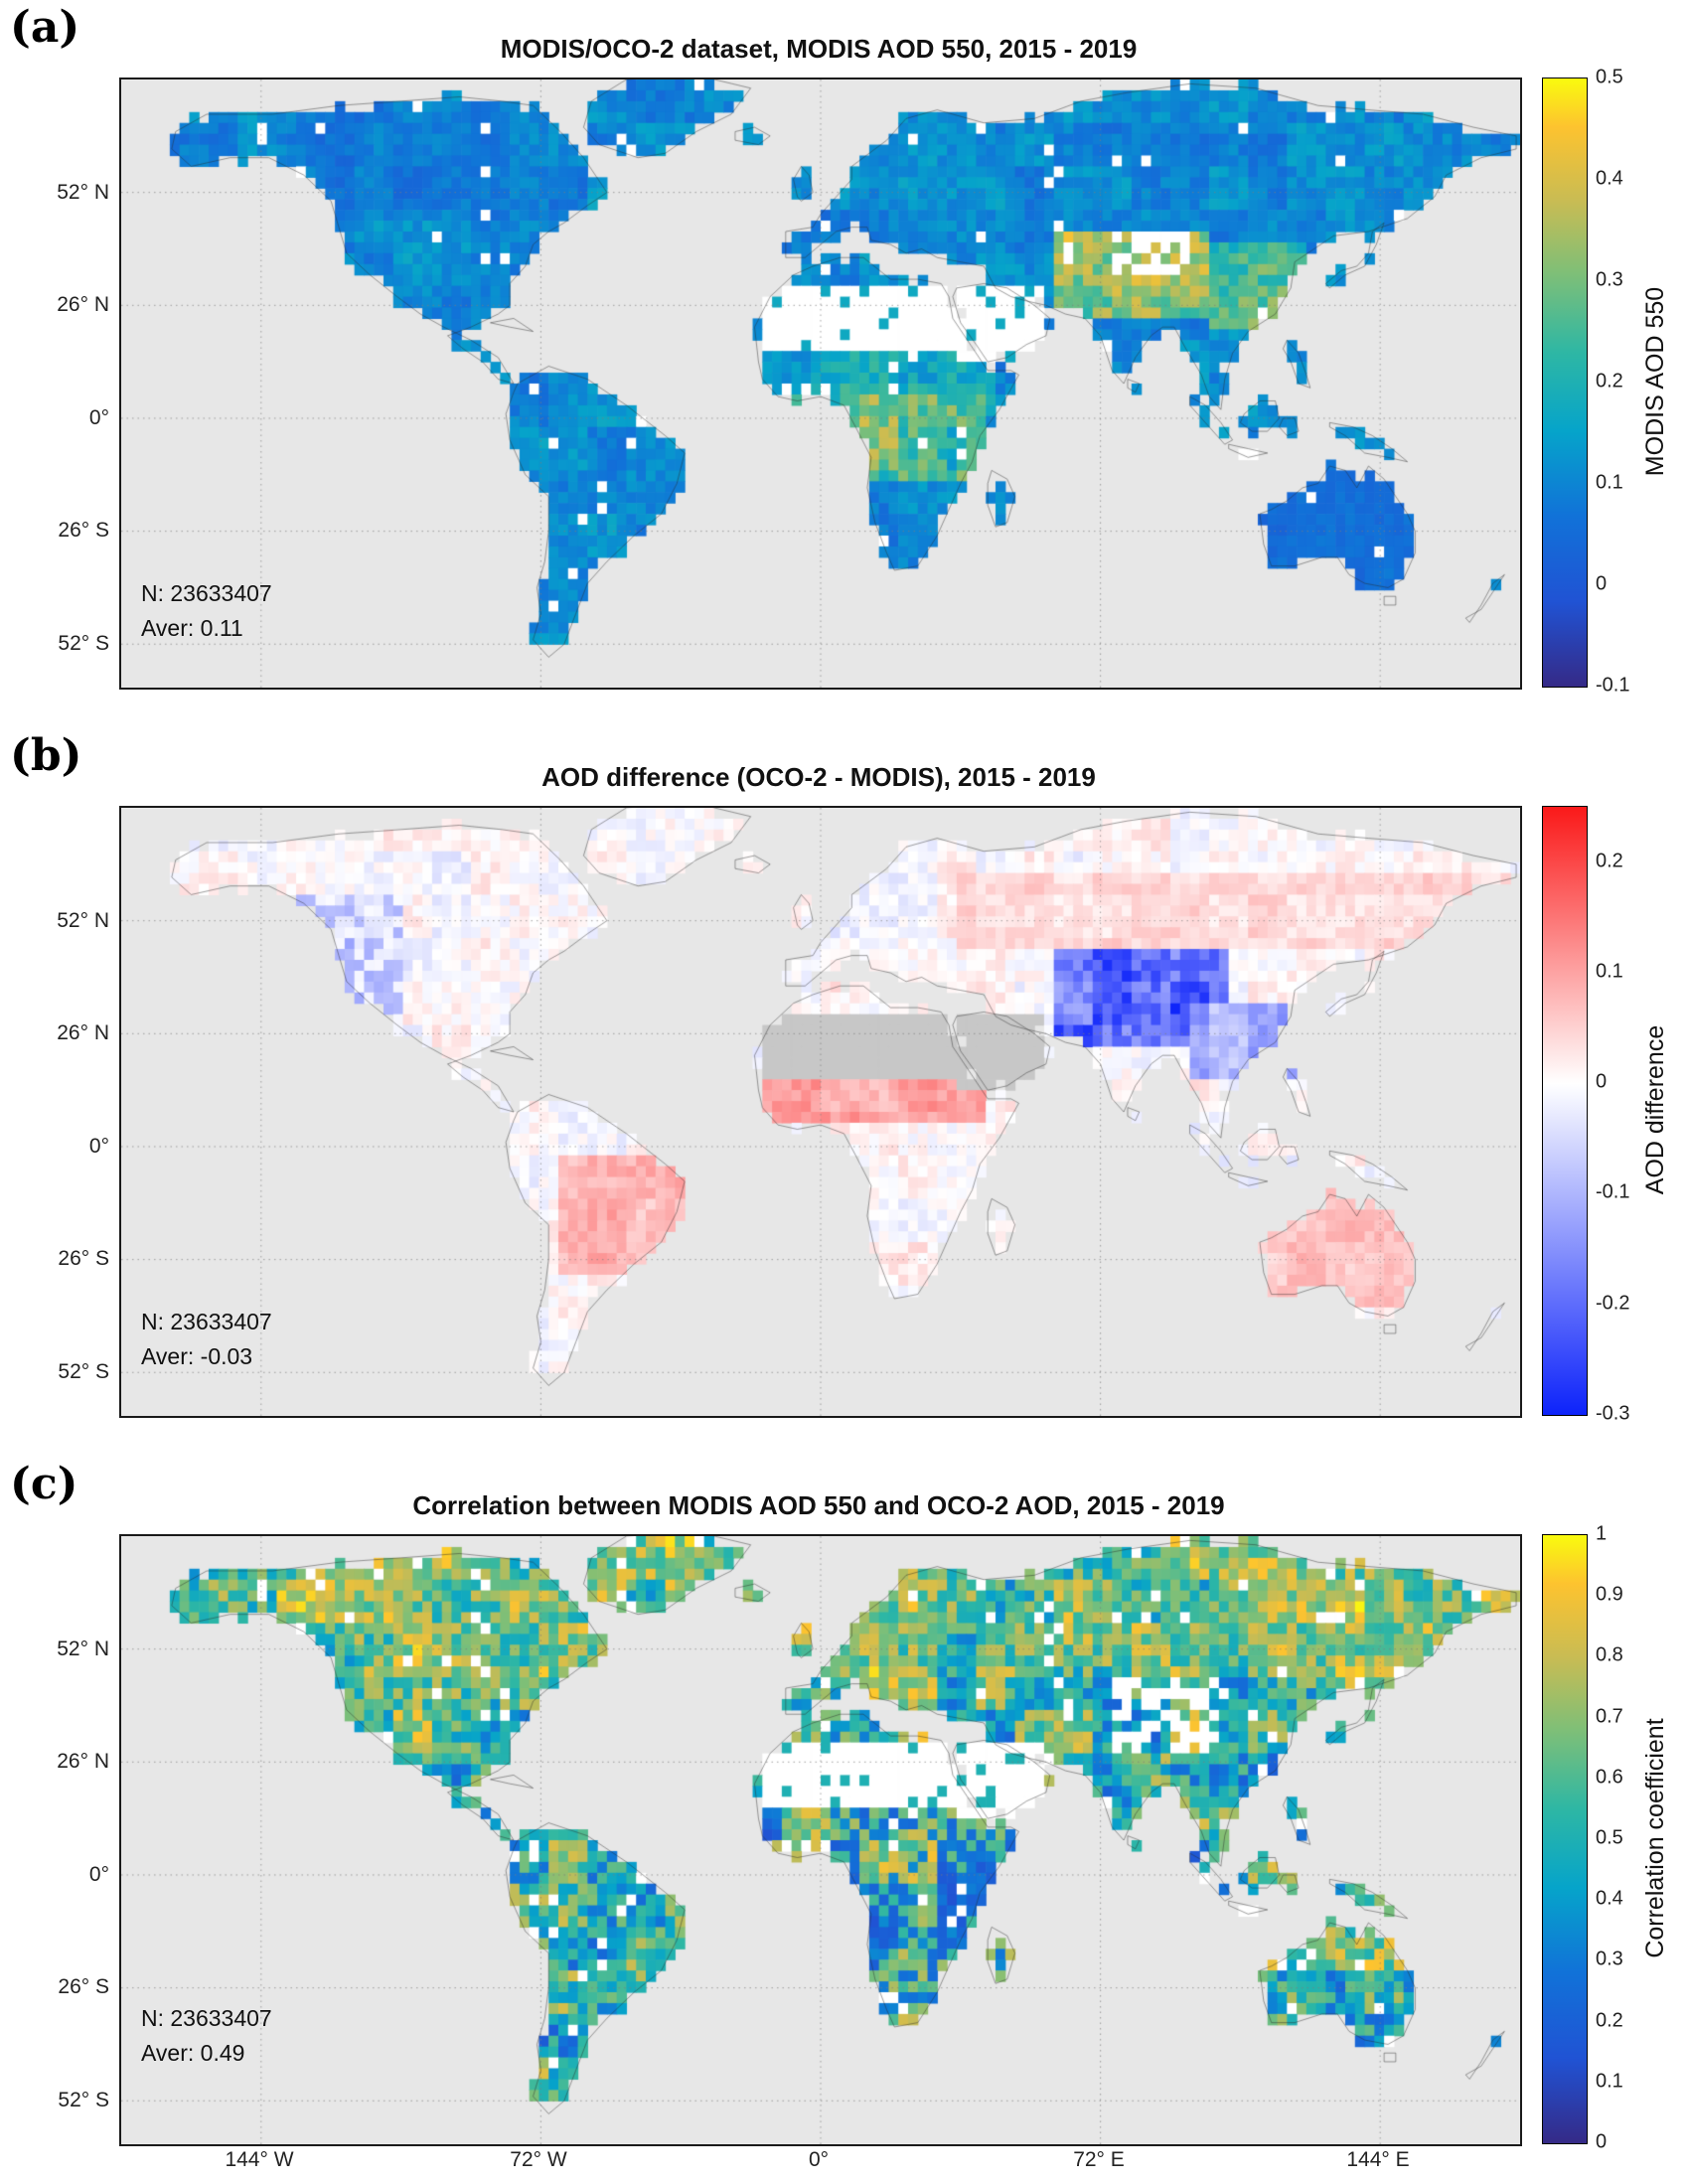 The width and height of the screenshot is (1687, 2184). What do you see at coordinates (44, 1484) in the screenshot?
I see `panel-label-c: (c)` at bounding box center [44, 1484].